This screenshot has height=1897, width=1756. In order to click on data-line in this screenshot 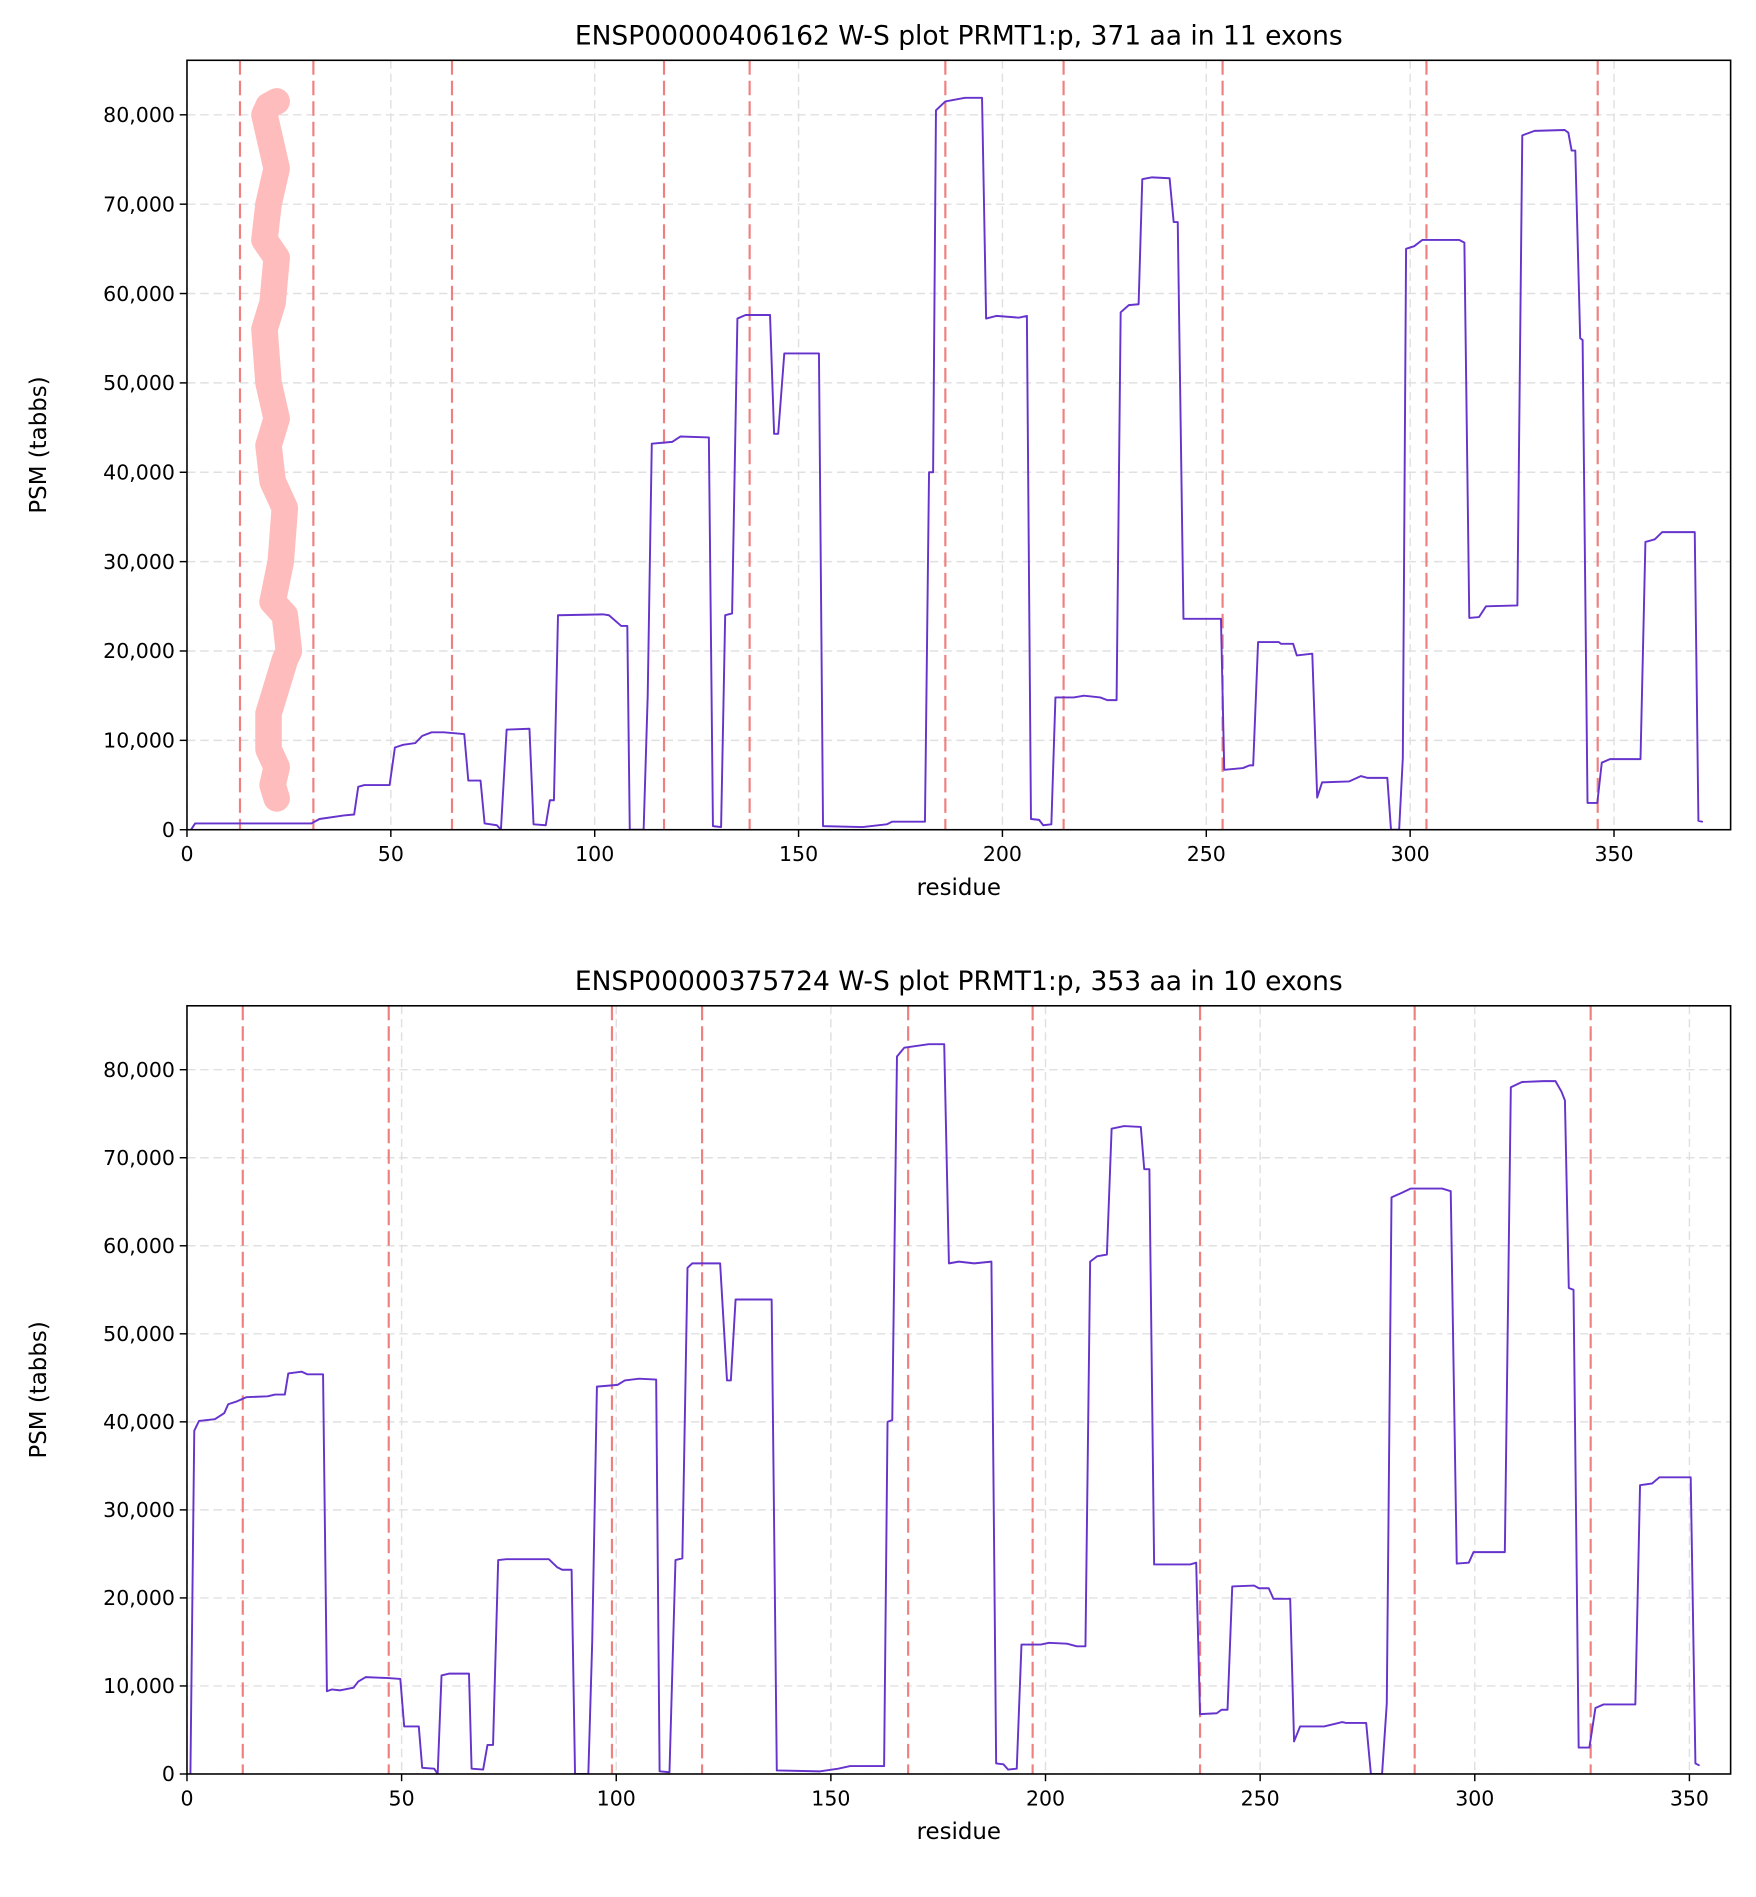, I will do `click(277, 450)`.